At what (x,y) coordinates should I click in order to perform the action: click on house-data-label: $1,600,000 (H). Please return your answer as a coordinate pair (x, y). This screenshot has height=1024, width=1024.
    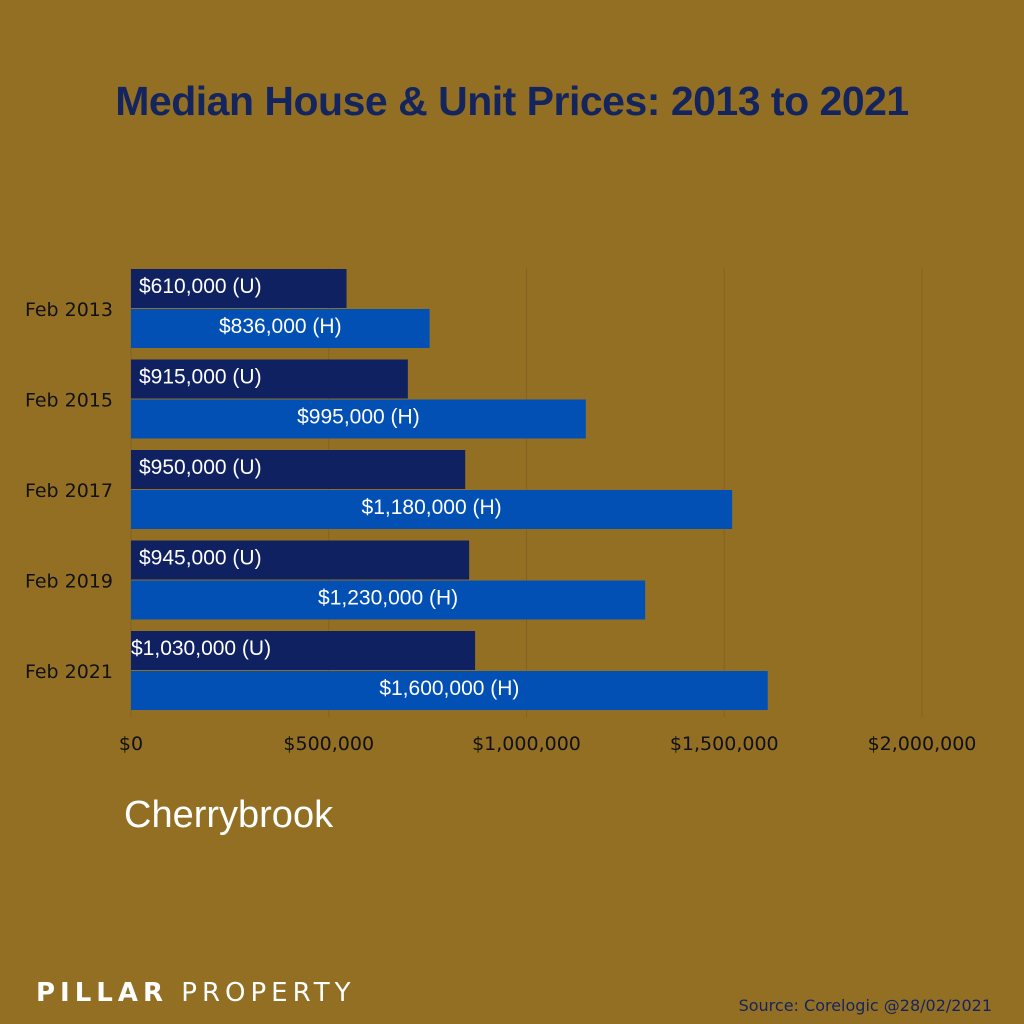
    Looking at the image, I should click on (449, 688).